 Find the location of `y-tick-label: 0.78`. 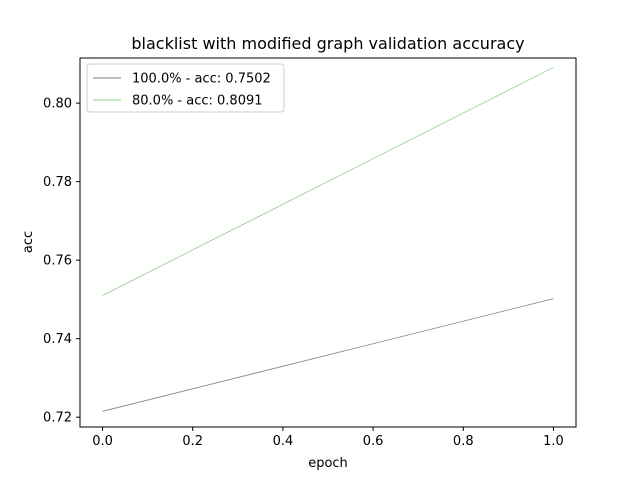

y-tick-label: 0.78 is located at coordinates (57, 182).